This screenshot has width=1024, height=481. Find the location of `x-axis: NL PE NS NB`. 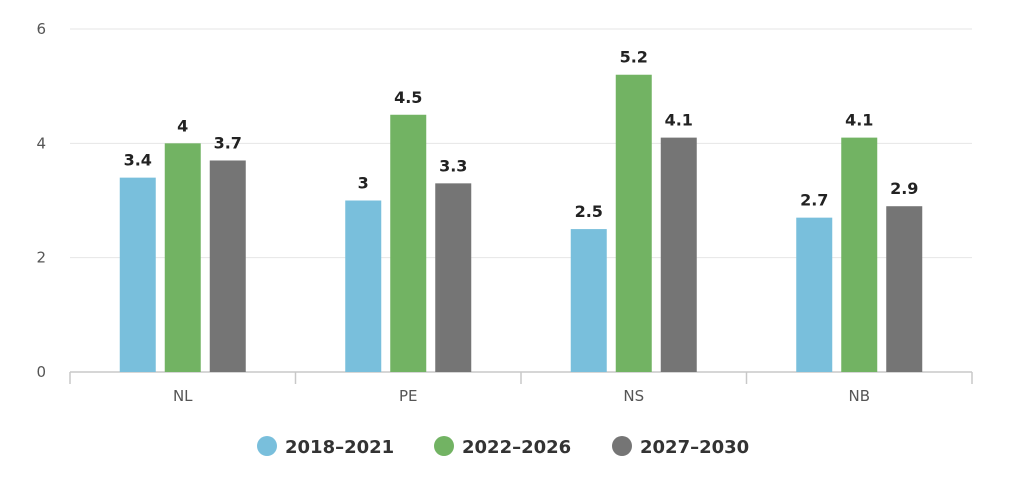

x-axis: NL PE NS NB is located at coordinates (521, 388).